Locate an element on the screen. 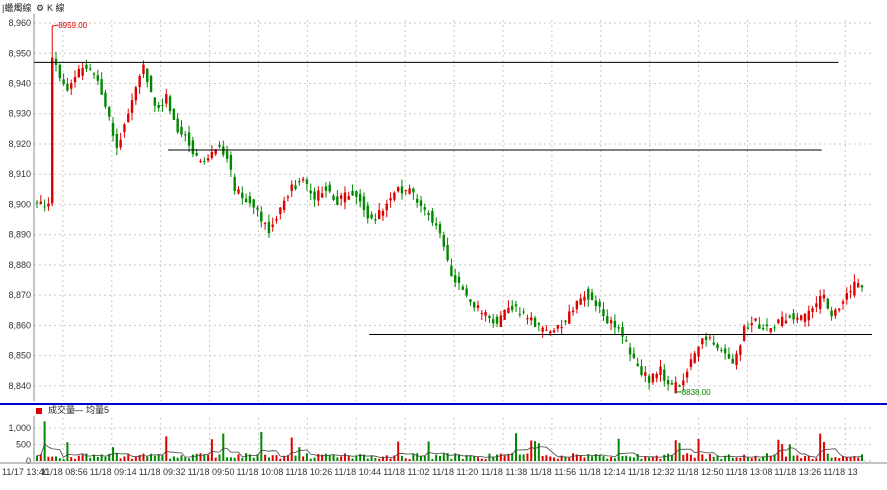  gear-icon: ⚙ is located at coordinates (40, 8).